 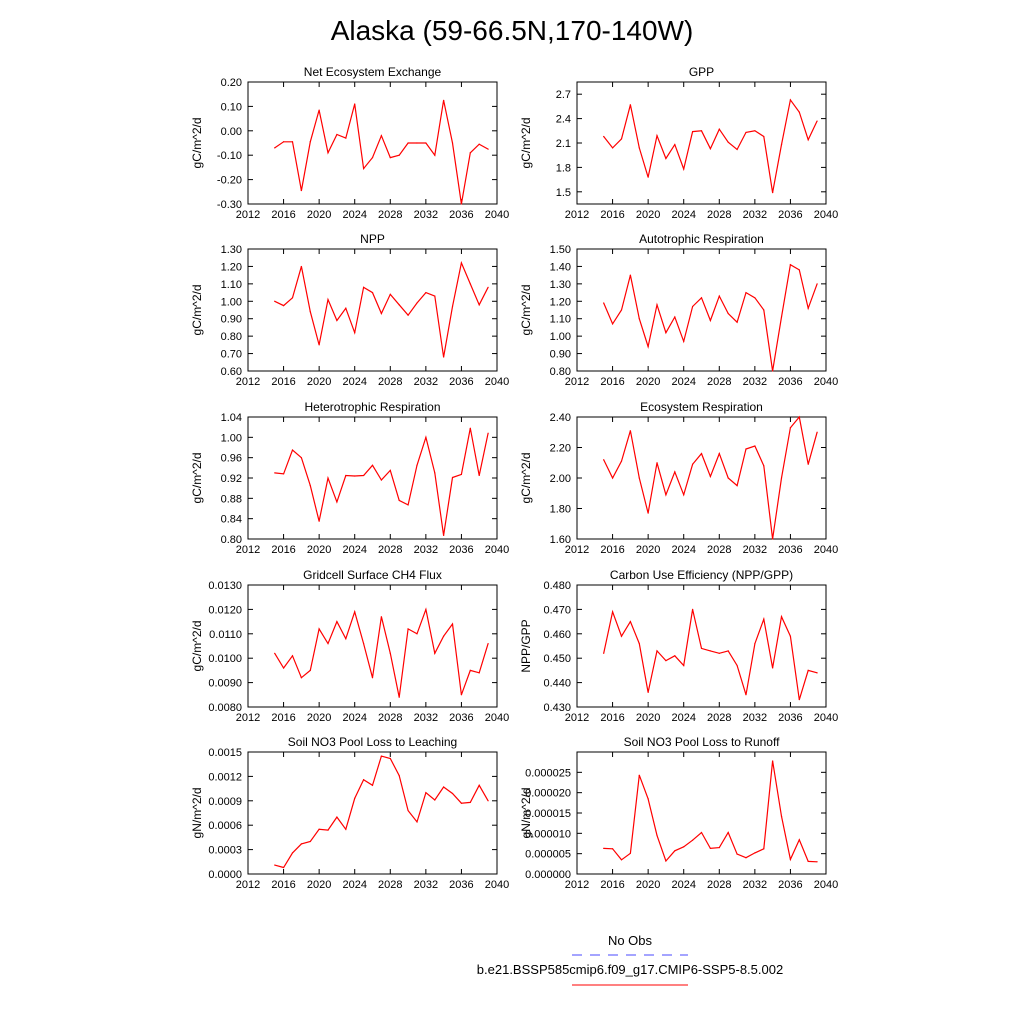 What do you see at coordinates (560, 418) in the screenshot?
I see `y-tick-label: 2.40` at bounding box center [560, 418].